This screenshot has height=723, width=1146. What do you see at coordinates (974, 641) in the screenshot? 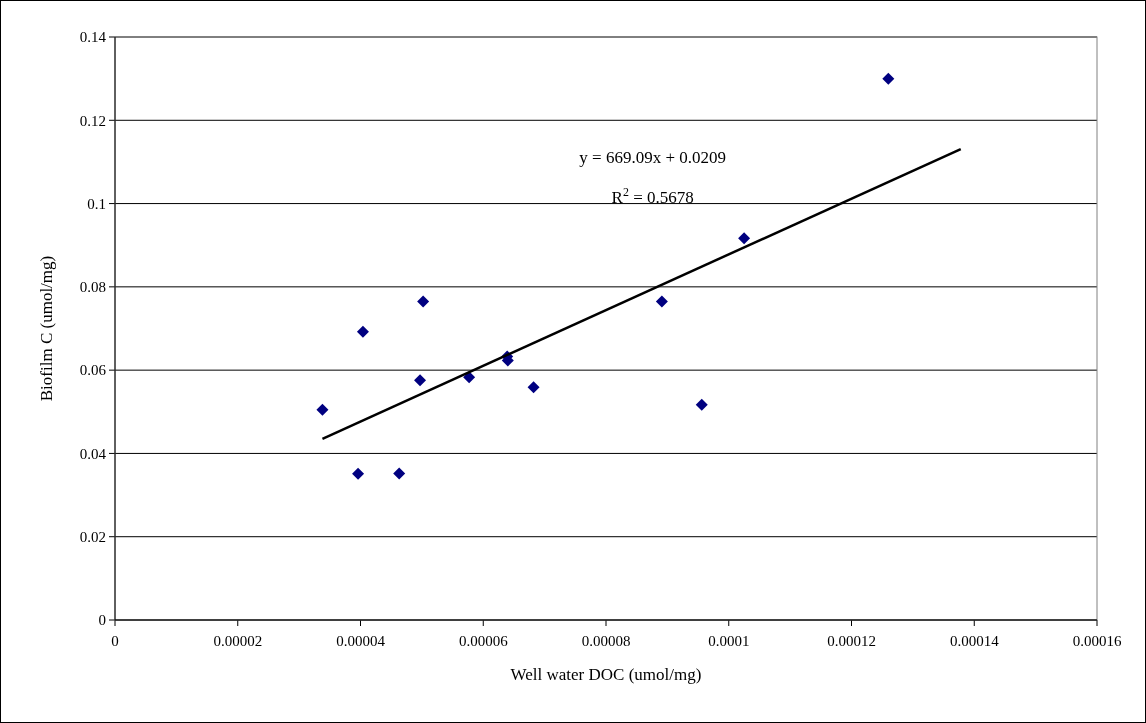
I see `x-tick-label: 0.00014` at bounding box center [974, 641].